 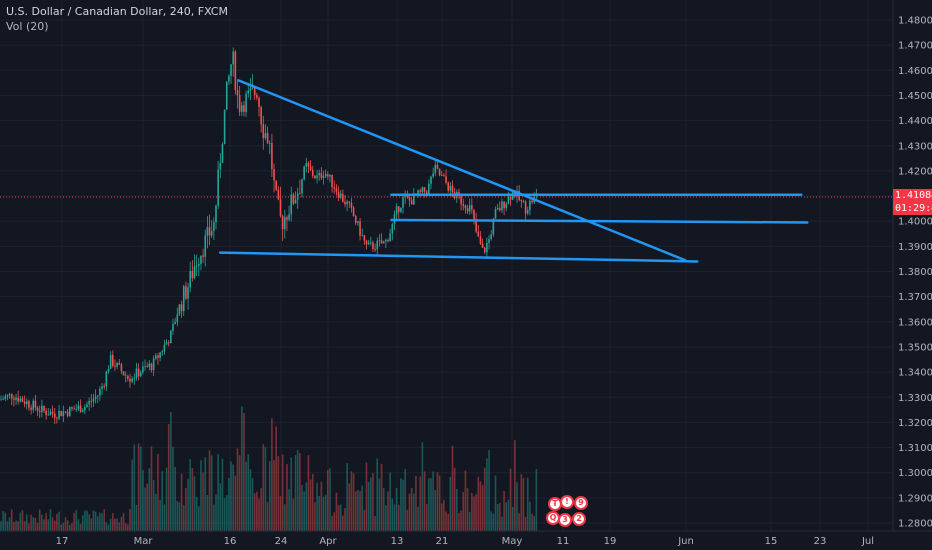 What do you see at coordinates (567, 502) in the screenshot?
I see `event-badge: !` at bounding box center [567, 502].